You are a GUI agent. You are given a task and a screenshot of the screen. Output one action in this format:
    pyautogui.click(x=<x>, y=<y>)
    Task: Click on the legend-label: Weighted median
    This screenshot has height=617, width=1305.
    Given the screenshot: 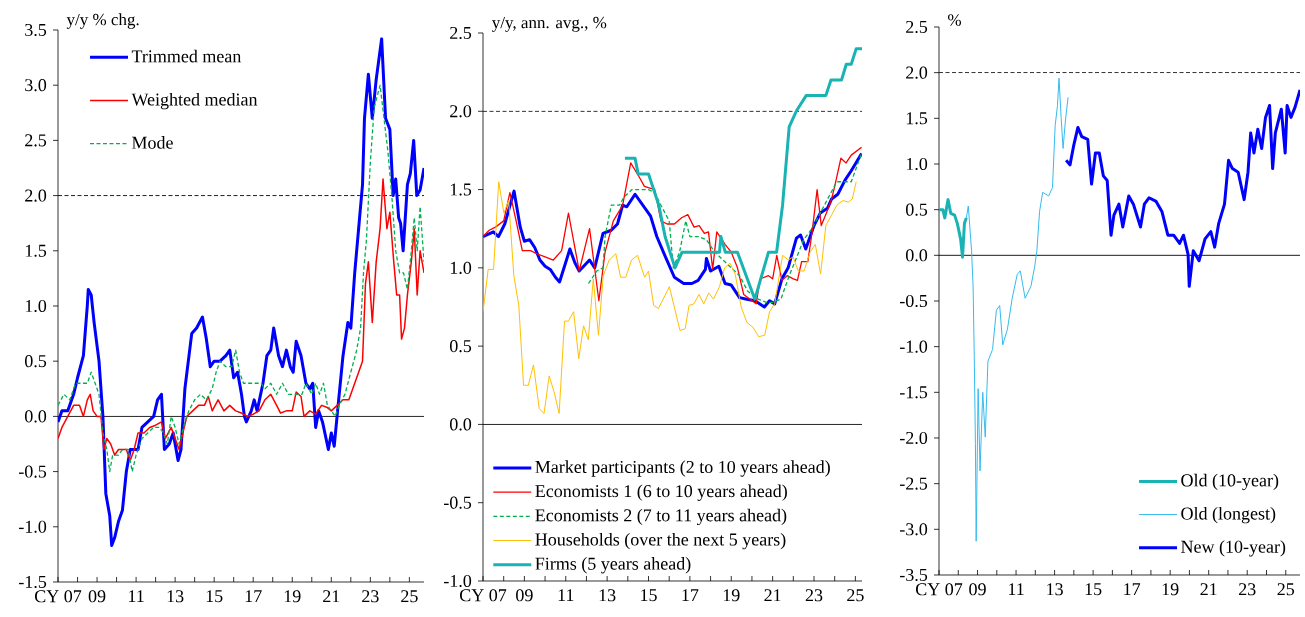 What is the action you would take?
    pyautogui.click(x=194, y=101)
    